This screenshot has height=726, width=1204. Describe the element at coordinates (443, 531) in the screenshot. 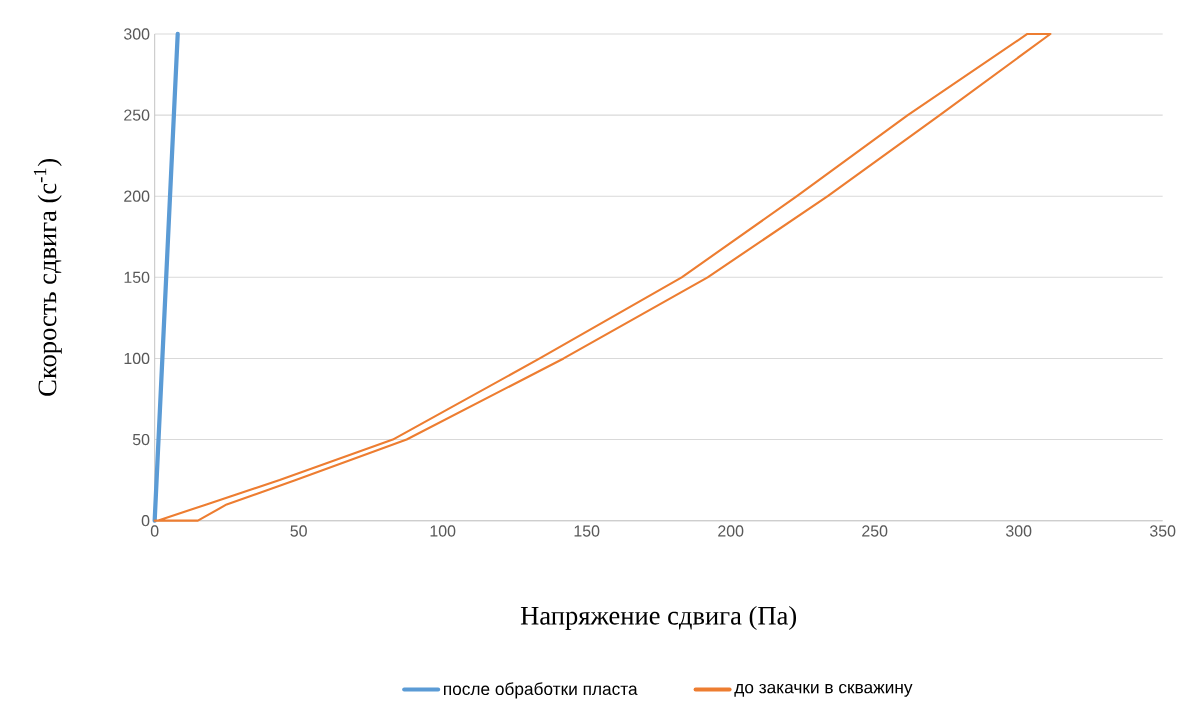

I see `x-tick-label: 100` at that location.